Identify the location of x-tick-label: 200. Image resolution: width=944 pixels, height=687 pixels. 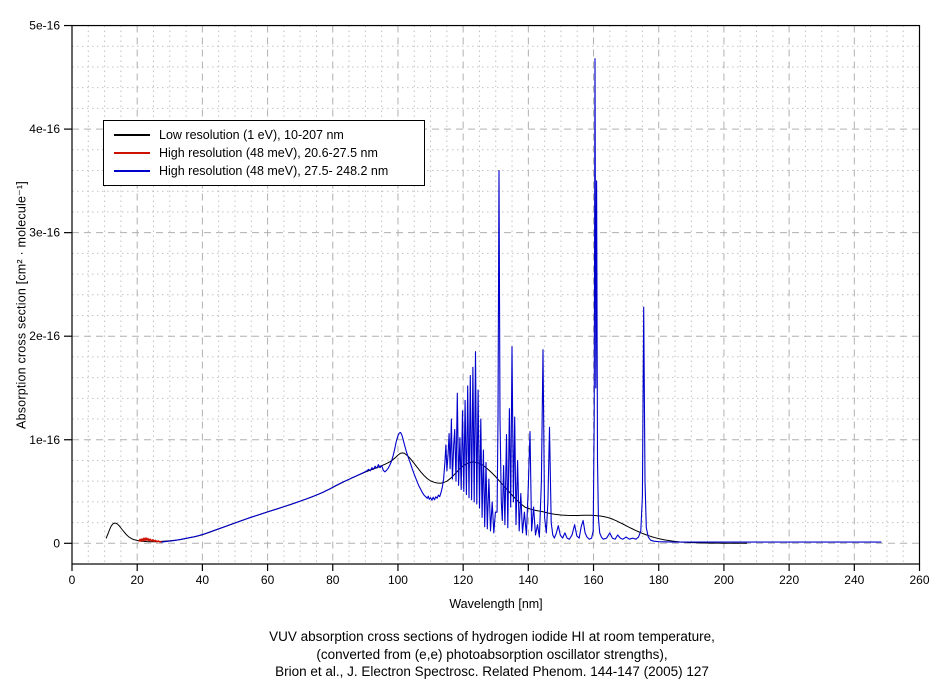
(724, 580).